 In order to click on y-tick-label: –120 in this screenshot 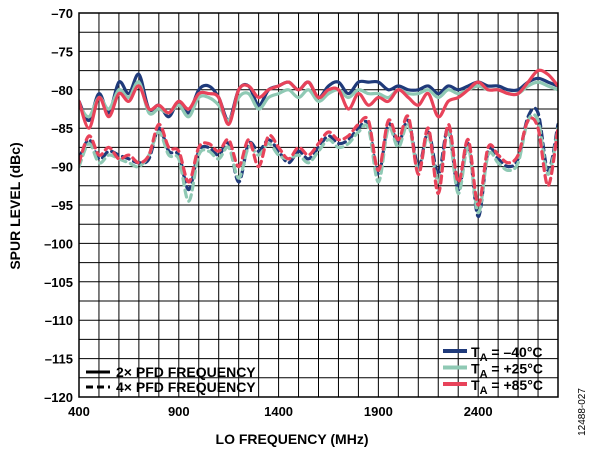, I will do `click(58, 397)`.